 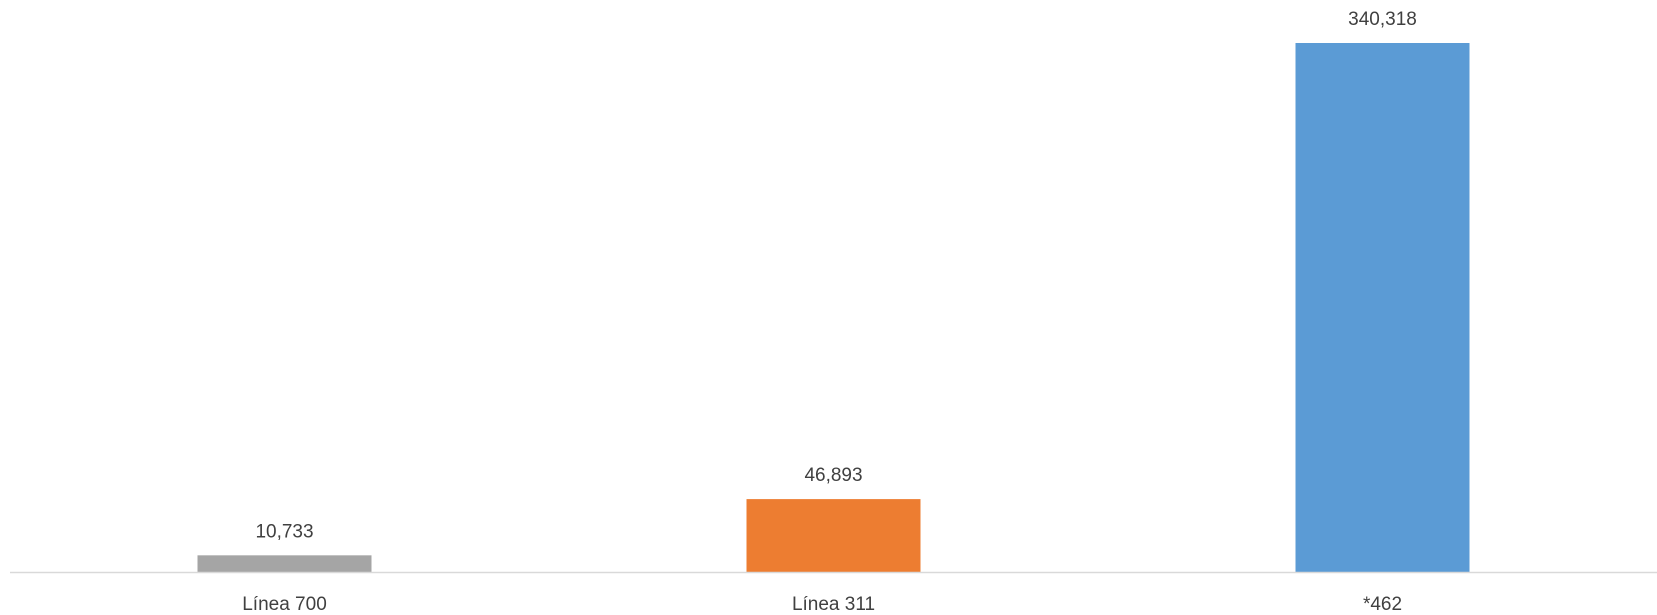 I want to click on category-label: Línea 700, so click(x=284, y=604).